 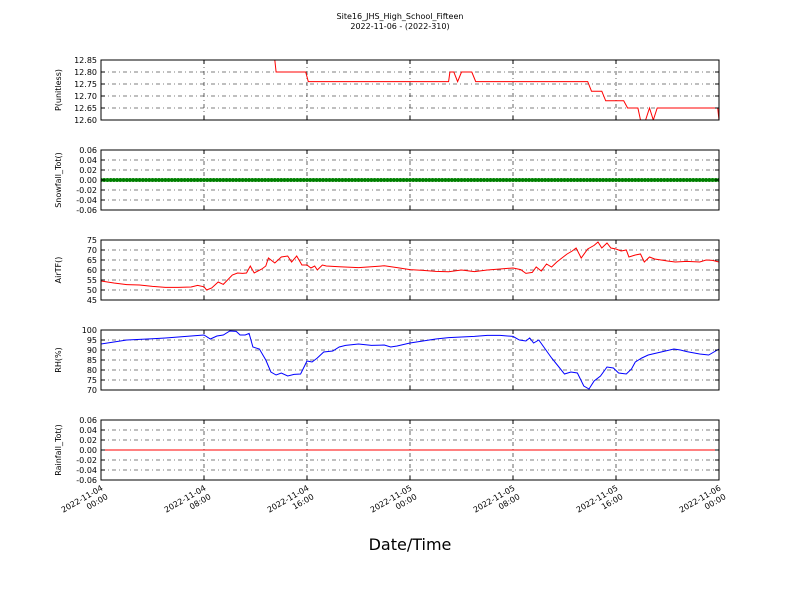 What do you see at coordinates (58, 180) in the screenshot?
I see `y-axis-label: Snowfall_Tot()` at bounding box center [58, 180].